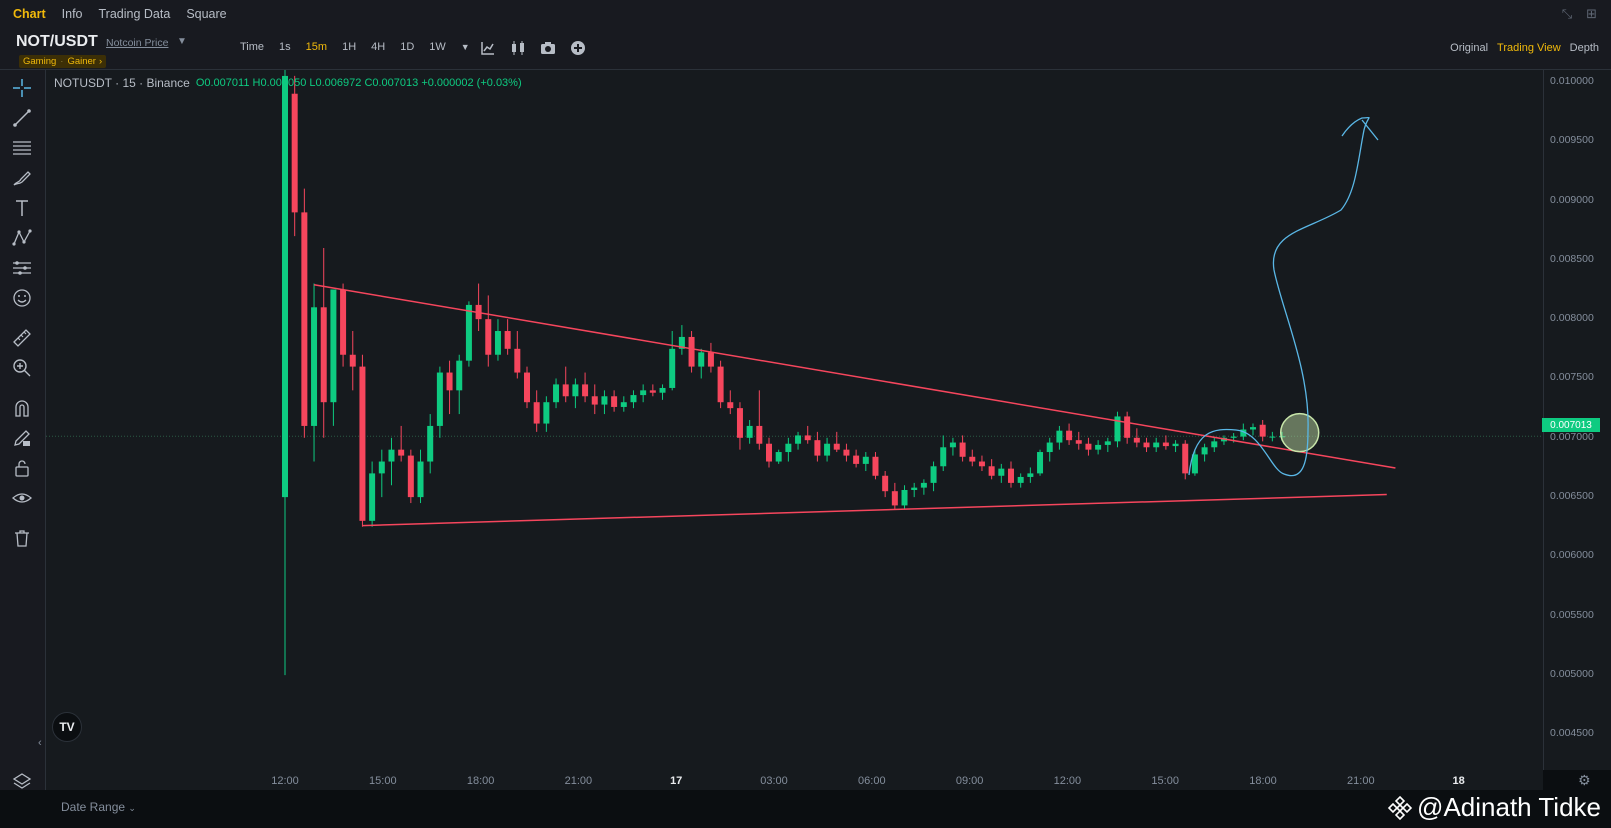 This screenshot has height=828, width=1611. I want to click on add-icon, so click(578, 48).